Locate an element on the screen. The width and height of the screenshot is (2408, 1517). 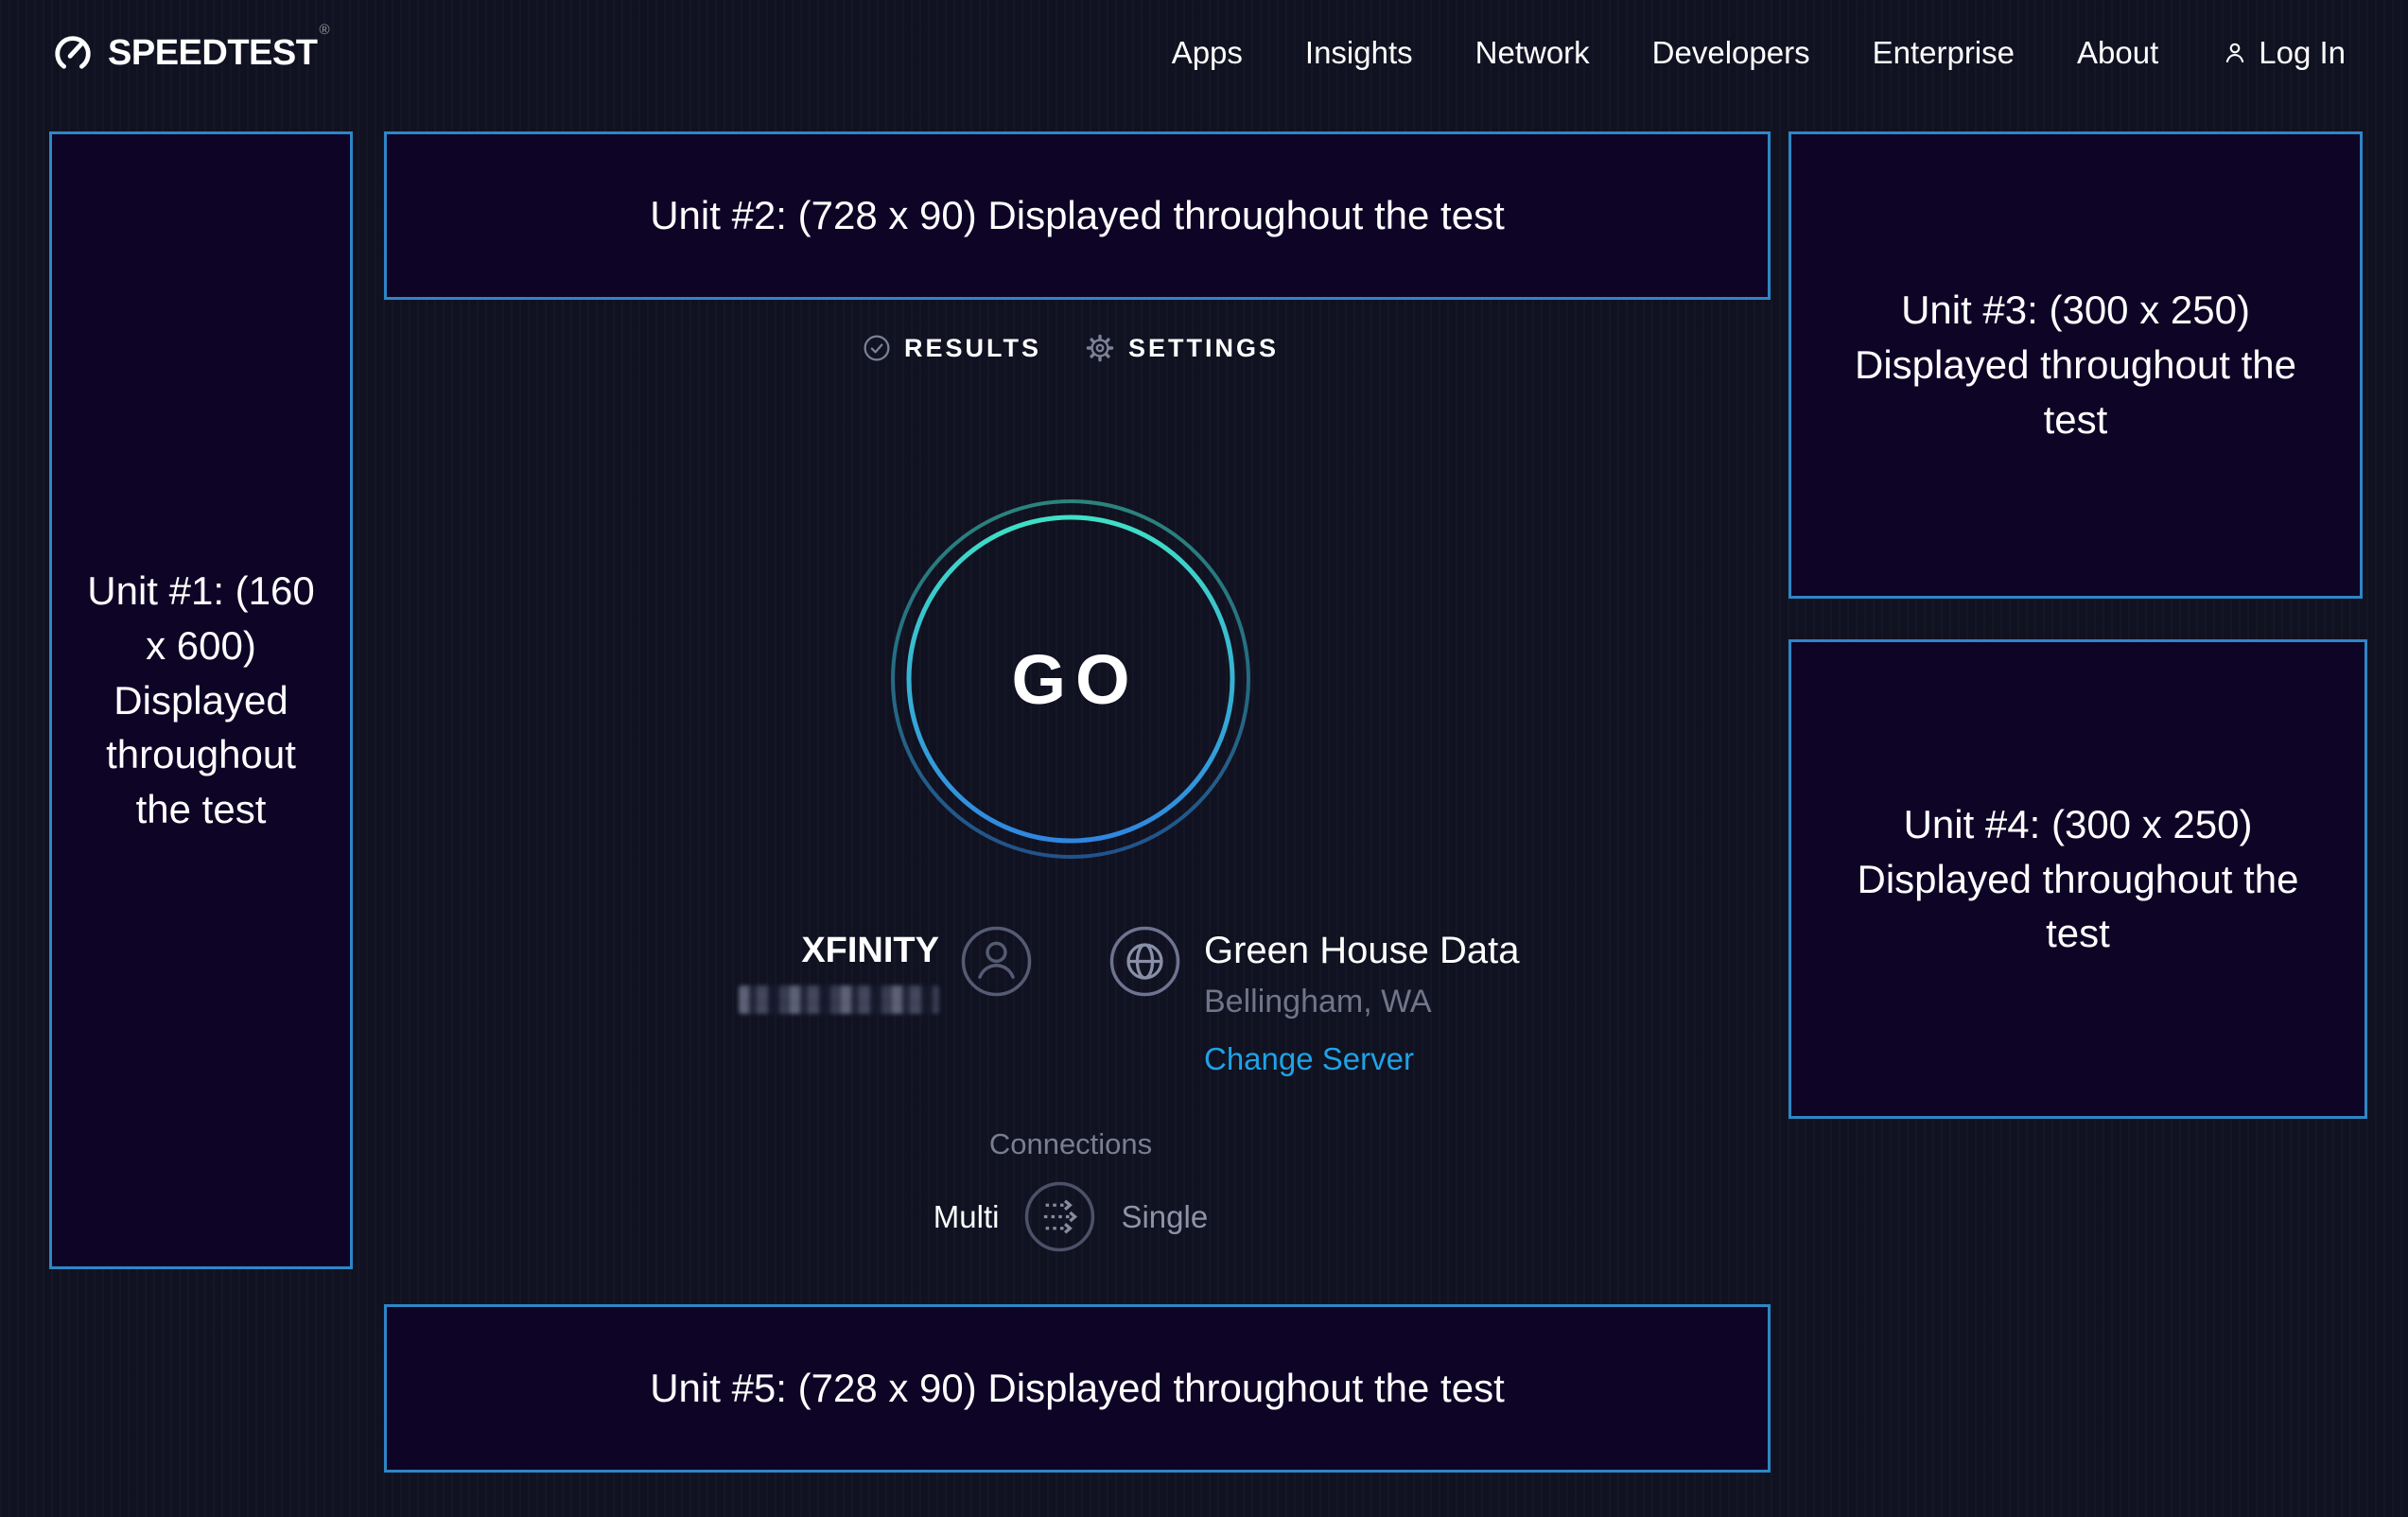
user-circle-icon is located at coordinates (996, 962).